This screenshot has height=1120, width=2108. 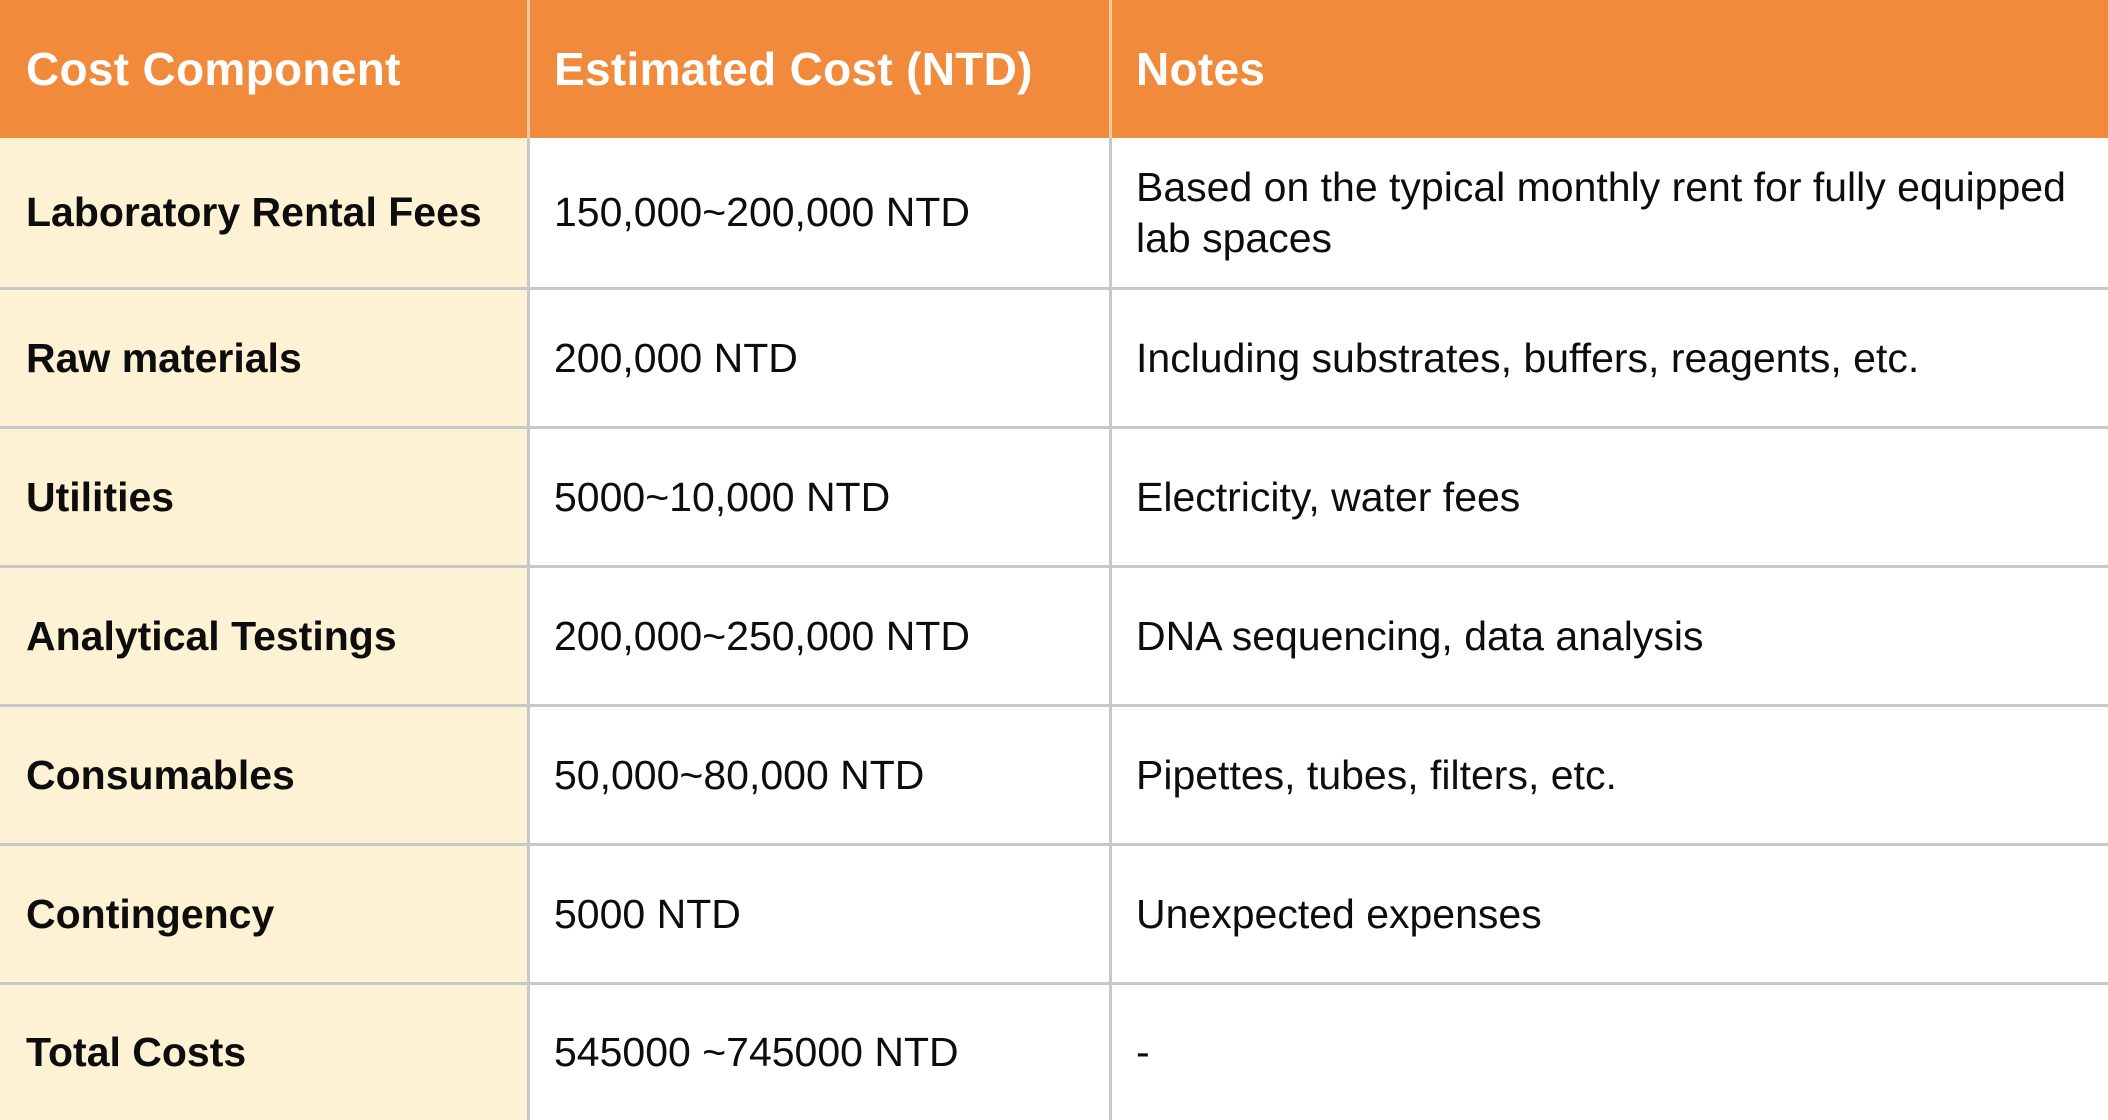 I want to click on total-notes-cell: -, so click(x=1610, y=1052).